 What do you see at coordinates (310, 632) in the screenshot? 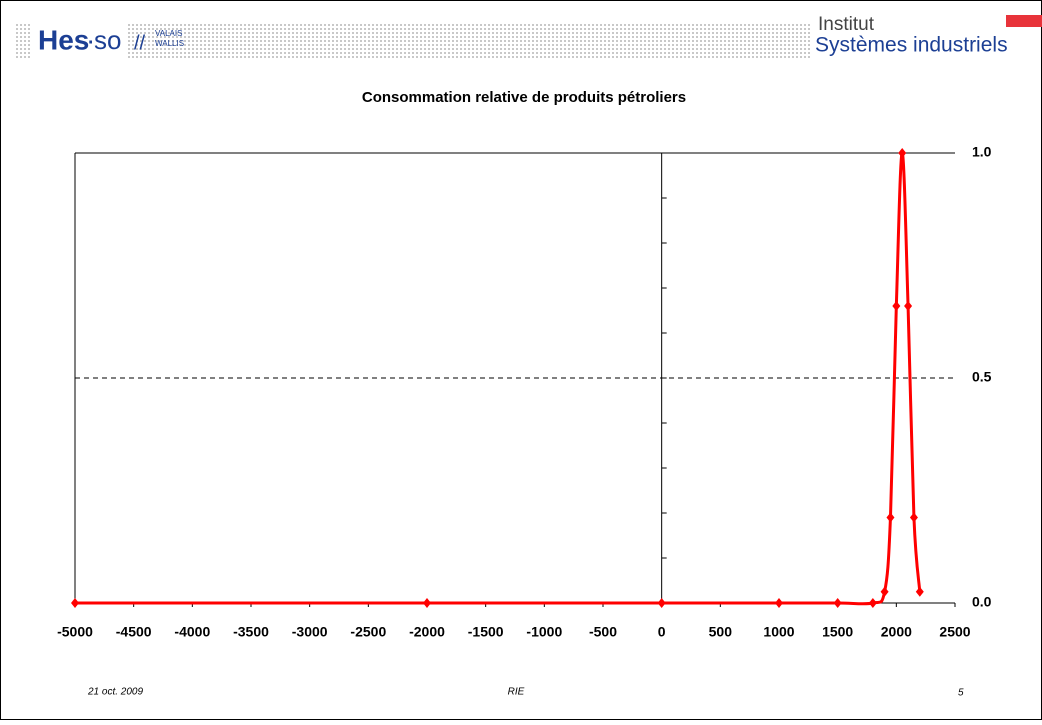
I see `x-tick-label: -3000` at bounding box center [310, 632].